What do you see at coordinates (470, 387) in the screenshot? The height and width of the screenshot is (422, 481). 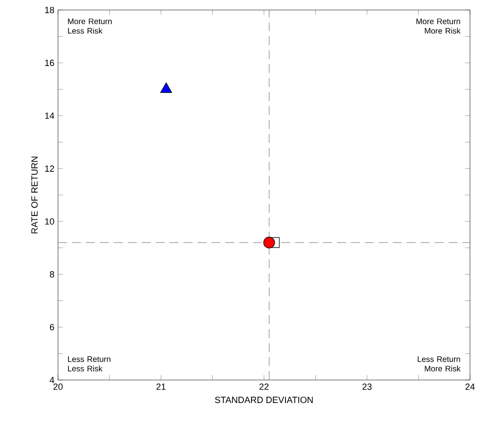 I see `x-tick-label: 24` at bounding box center [470, 387].